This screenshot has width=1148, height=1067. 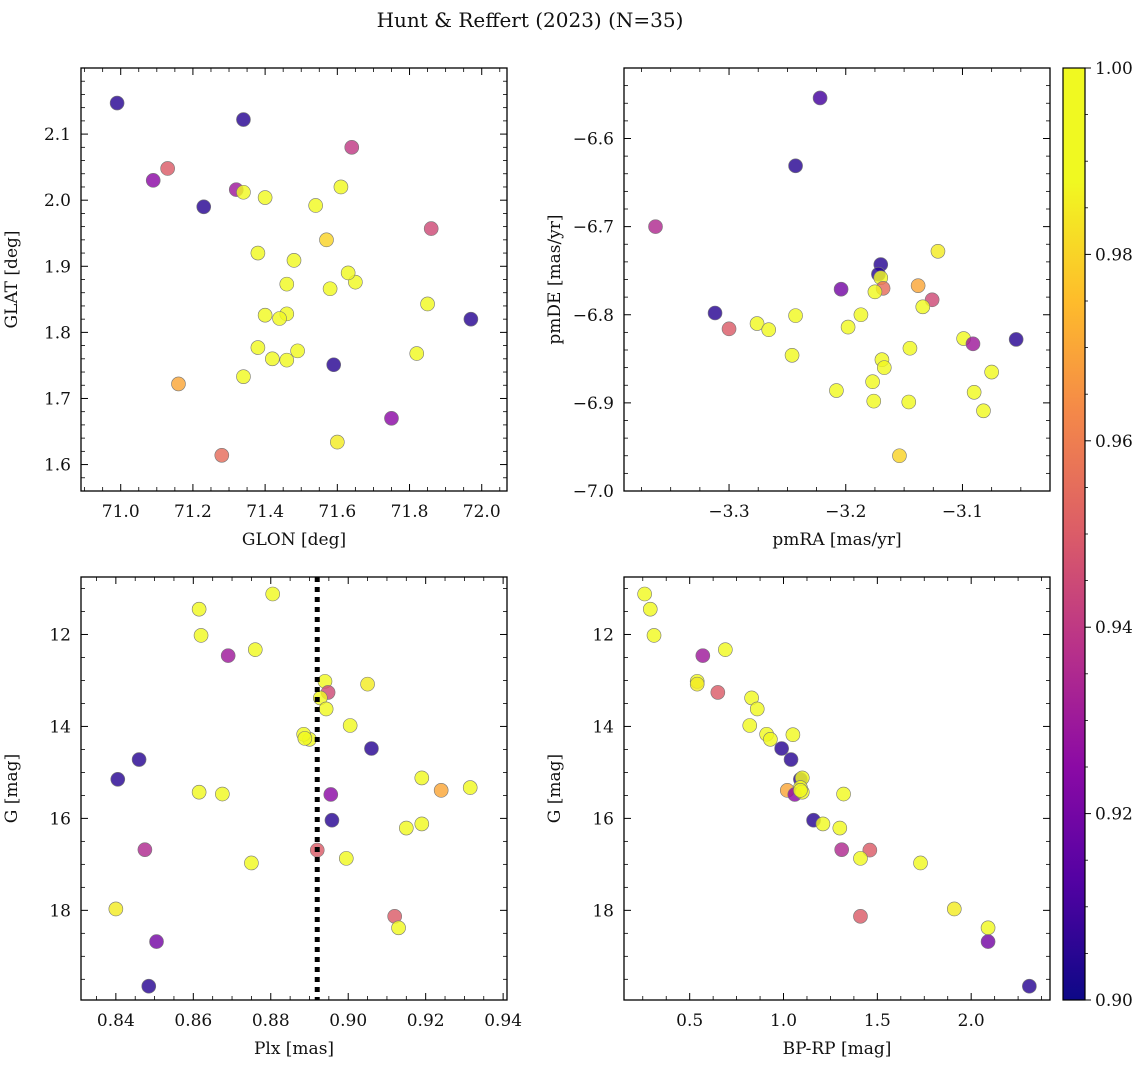 I want to click on x-axis-title: Plx [mas], so click(x=294, y=1049).